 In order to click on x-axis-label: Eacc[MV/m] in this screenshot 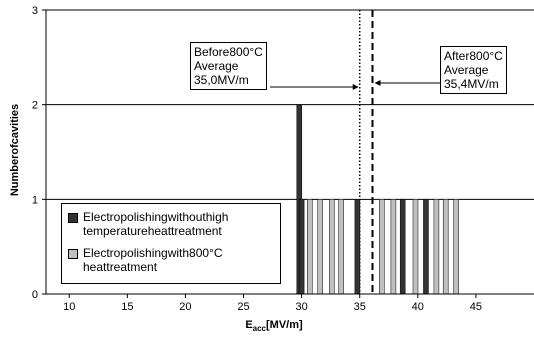, I will do `click(274, 326)`.